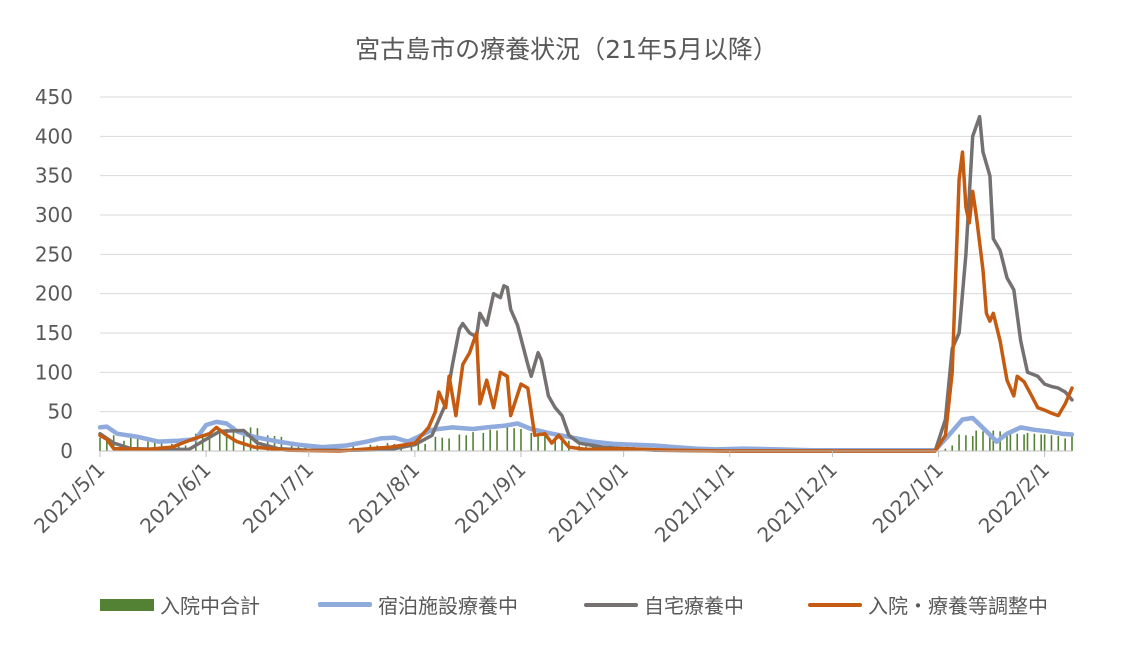  I want to click on y-axis: 0 50 100 150 200 250 300 350 400 450, so click(54, 274).